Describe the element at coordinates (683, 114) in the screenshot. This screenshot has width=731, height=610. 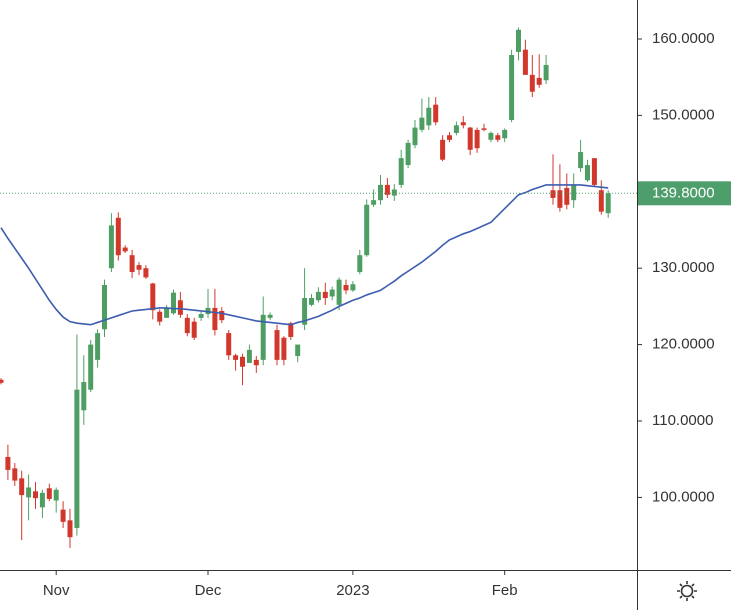
I see `y-tick-label: 150.0000` at that location.